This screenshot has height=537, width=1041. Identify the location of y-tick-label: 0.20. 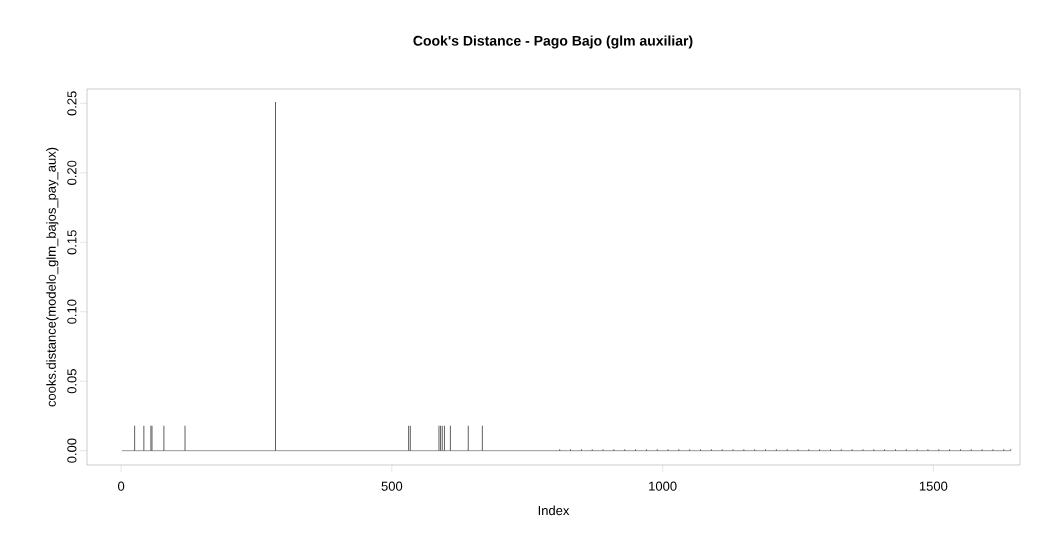
(72, 172).